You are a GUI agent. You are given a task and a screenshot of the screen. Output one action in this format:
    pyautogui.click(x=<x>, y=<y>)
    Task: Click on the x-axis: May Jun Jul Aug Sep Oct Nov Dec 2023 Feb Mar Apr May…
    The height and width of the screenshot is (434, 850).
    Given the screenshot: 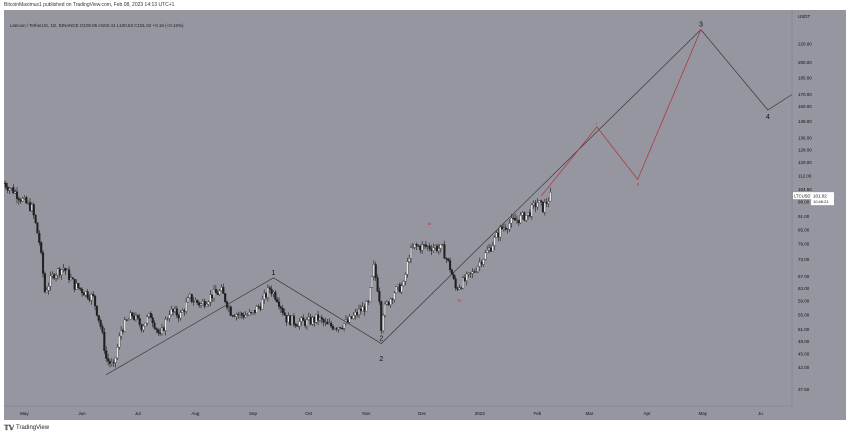 What is the action you would take?
    pyautogui.click(x=425, y=412)
    